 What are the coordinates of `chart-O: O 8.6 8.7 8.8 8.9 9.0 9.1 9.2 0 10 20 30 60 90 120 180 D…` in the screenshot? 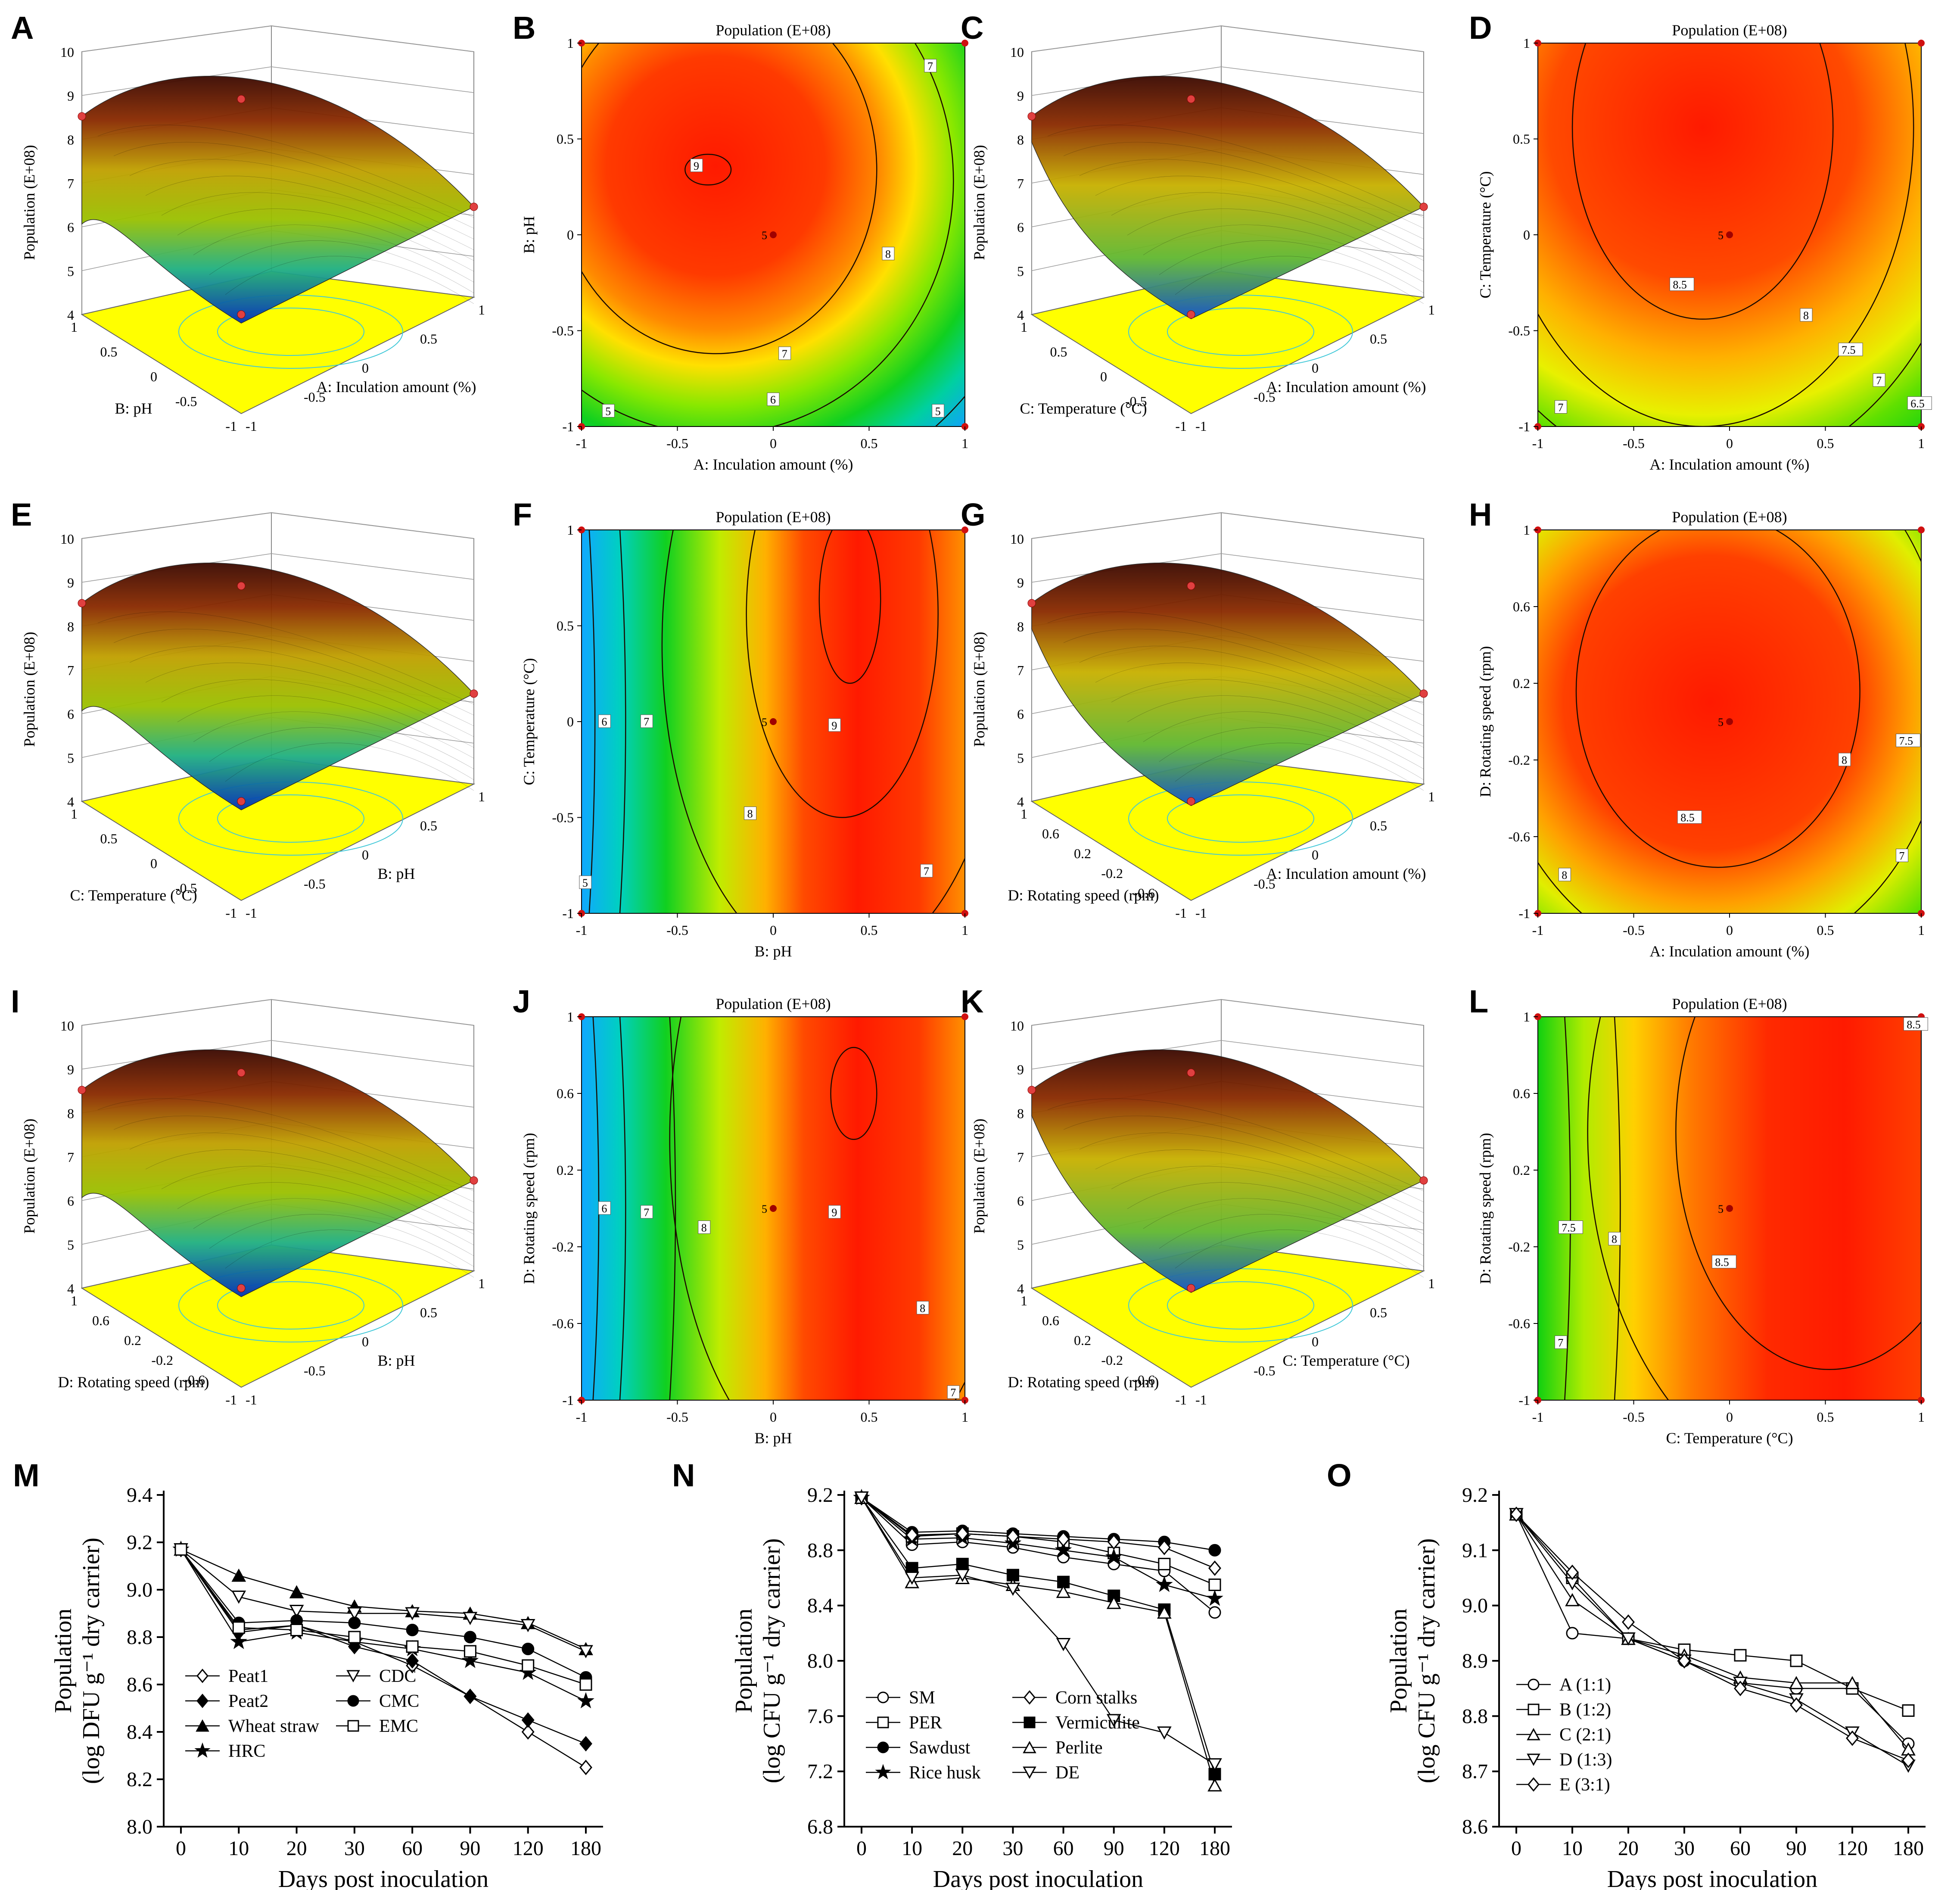 It's located at (1627, 1673).